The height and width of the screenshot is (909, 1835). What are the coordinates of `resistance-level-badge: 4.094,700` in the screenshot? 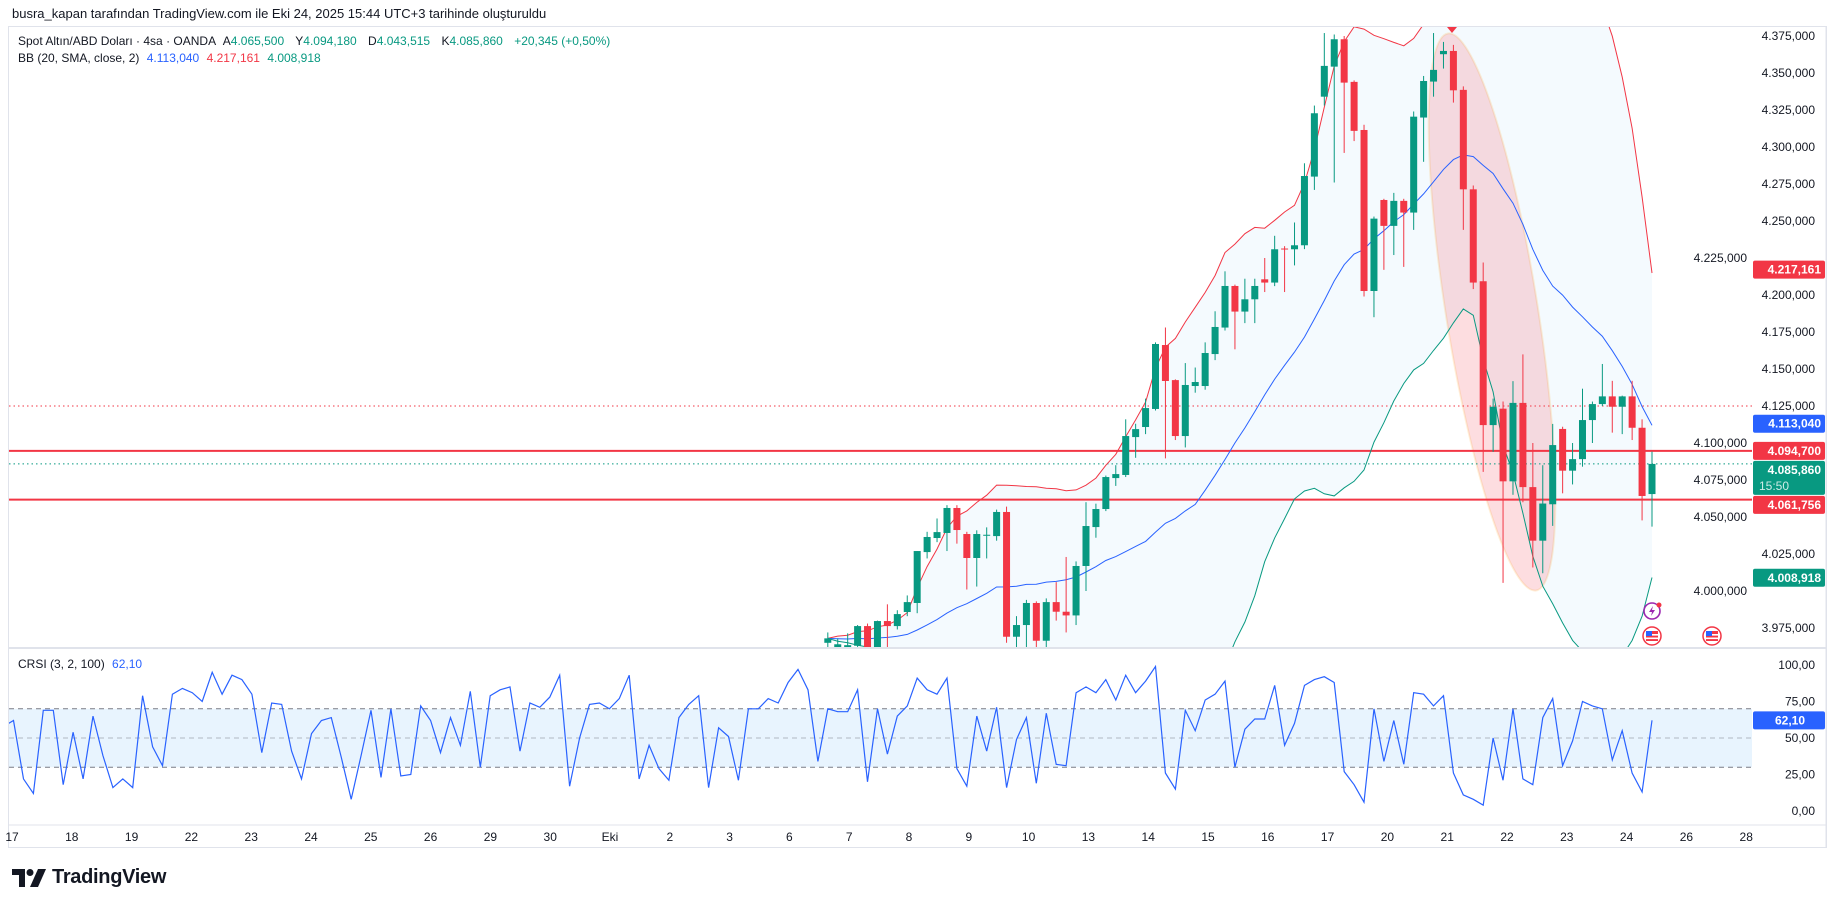 It's located at (1789, 450).